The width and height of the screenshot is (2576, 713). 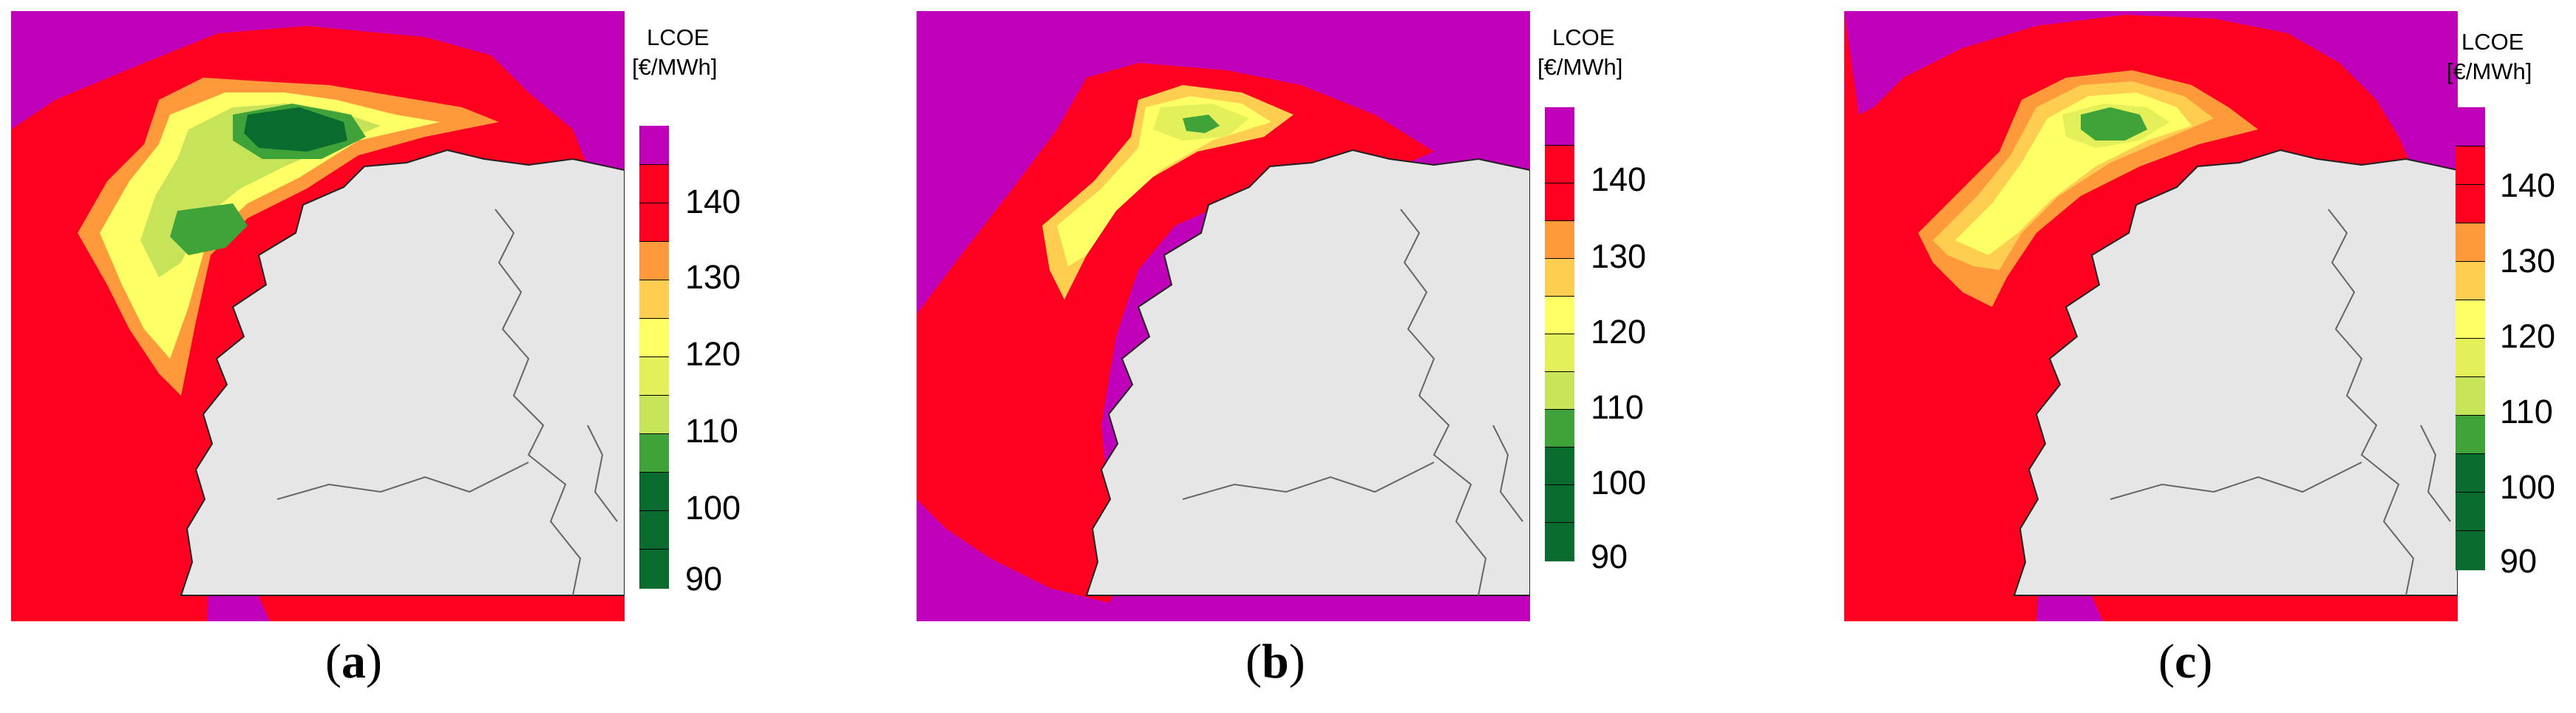 I want to click on caption-b: (b), so click(x=1275, y=662).